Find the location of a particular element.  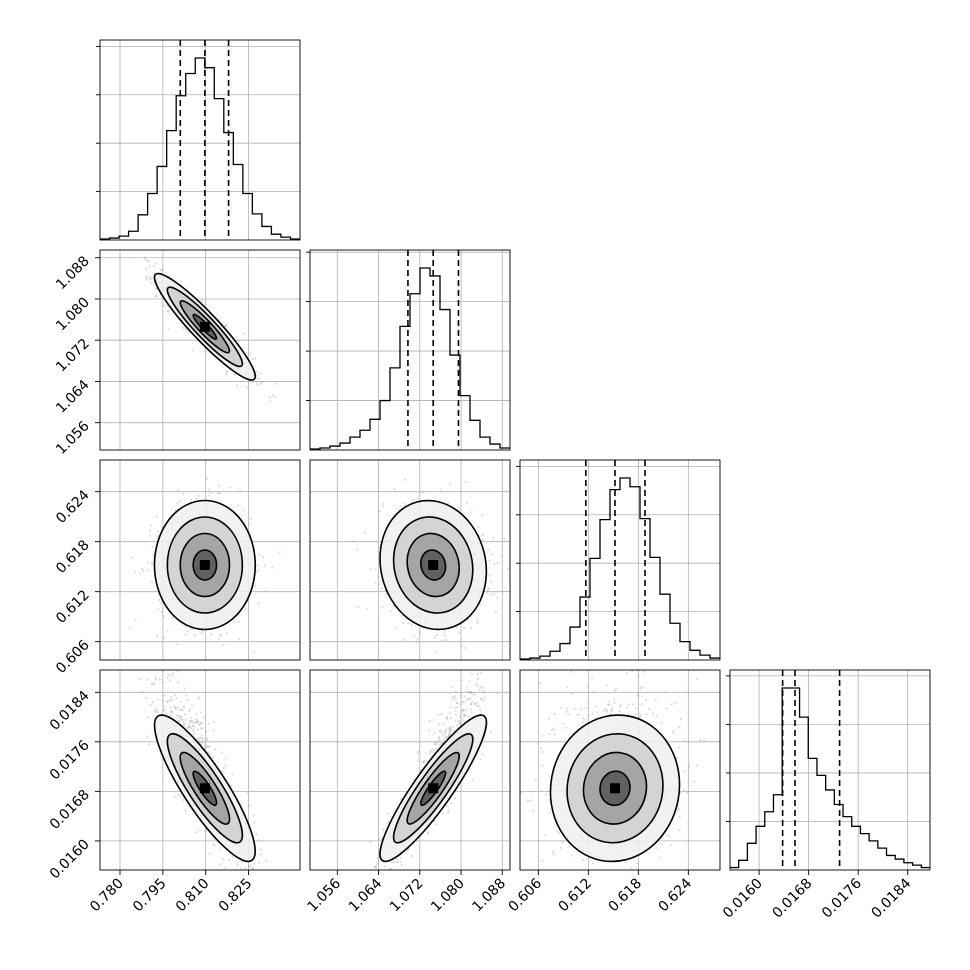

y-tick-label: 0.0176 is located at coordinates (70, 760).